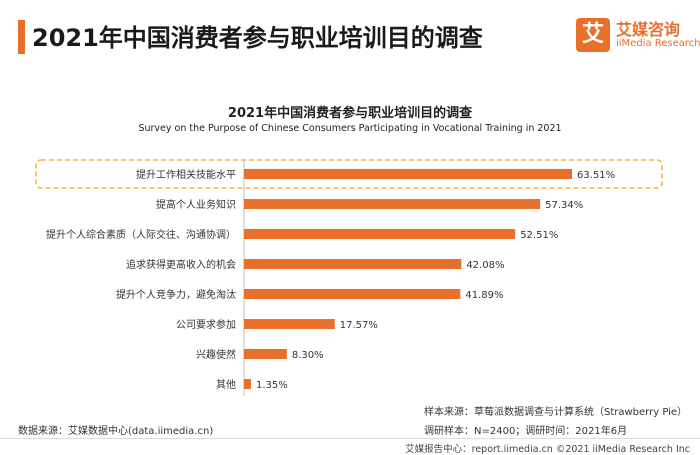 The width and height of the screenshot is (700, 455). What do you see at coordinates (526, 431) in the screenshot?
I see `sample-info-note: 调研样本：N=2400；调研时间：2021年6月` at bounding box center [526, 431].